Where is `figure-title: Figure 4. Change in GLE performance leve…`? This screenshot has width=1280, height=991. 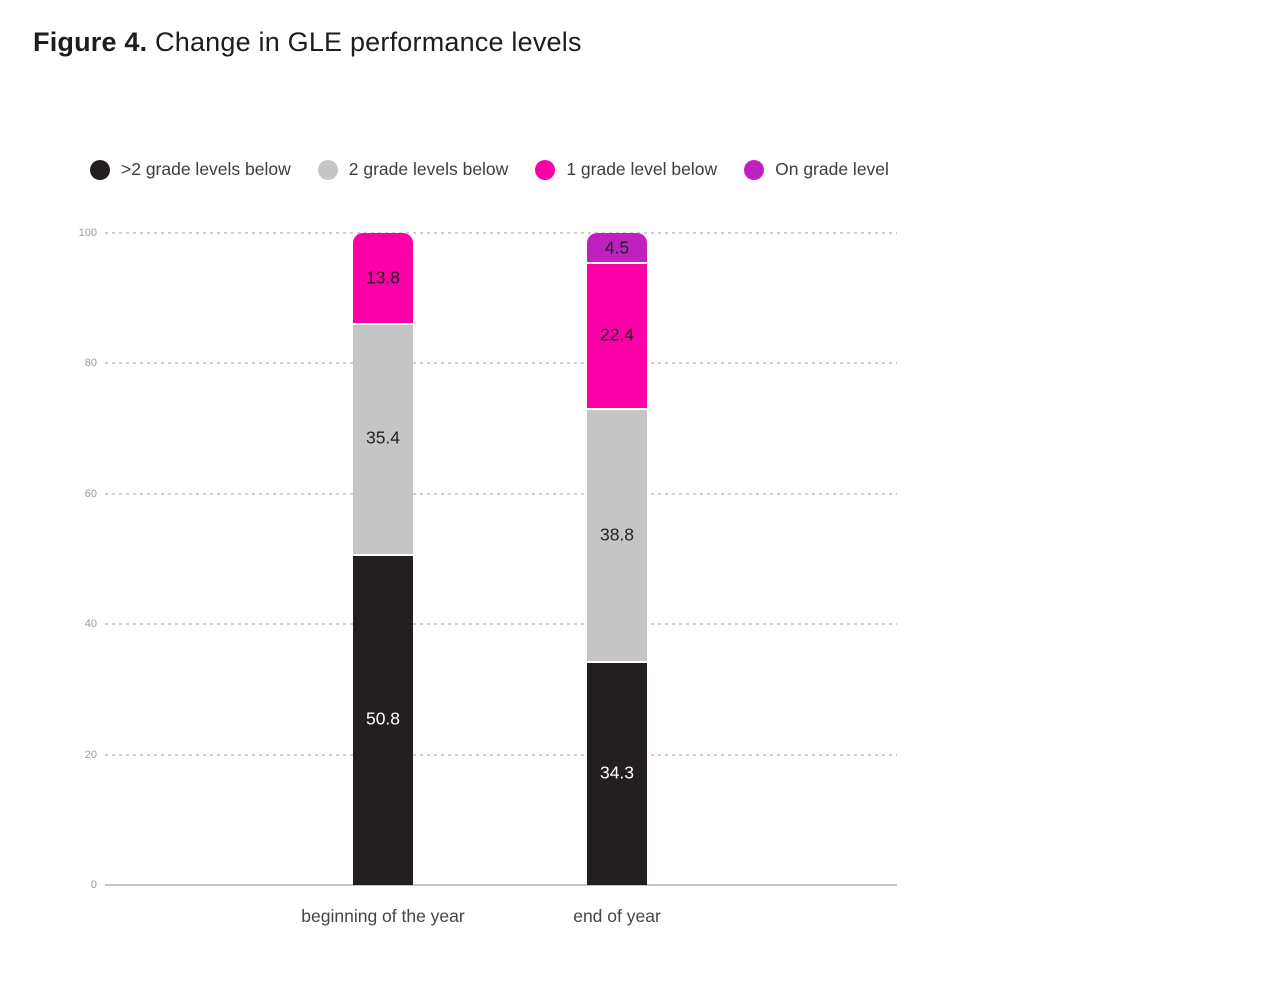
figure-title: Figure 4. Change in GLE performance leve… is located at coordinates (307, 42).